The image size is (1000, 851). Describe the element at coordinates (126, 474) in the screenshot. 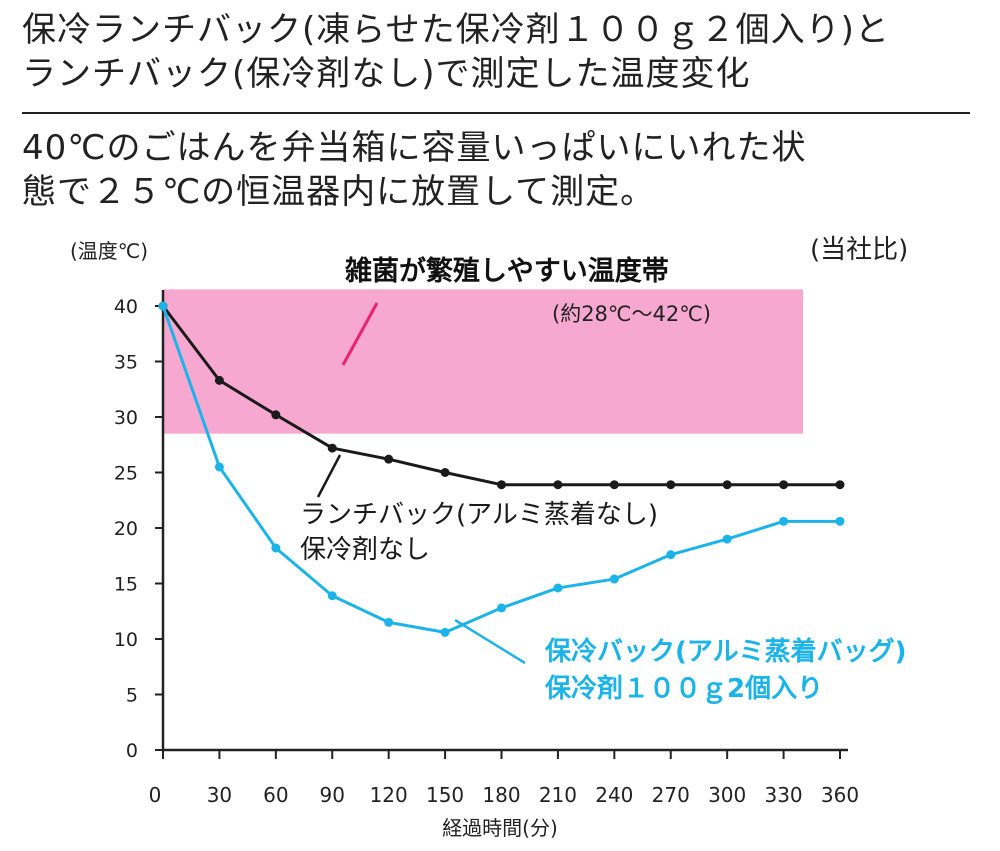

I see `y-tick-label: 25` at that location.